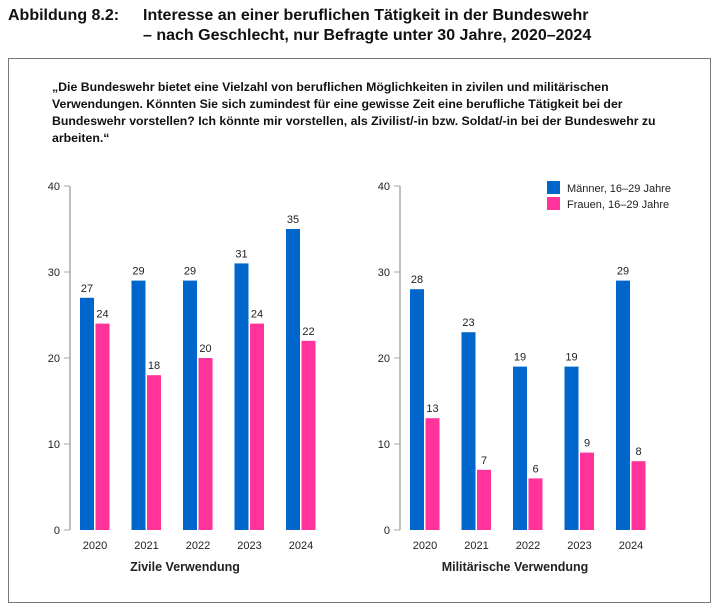 Image resolution: width=720 pixels, height=610 pixels. Describe the element at coordinates (515, 567) in the screenshot. I see `chart-title: Militärische Verwendung` at that location.